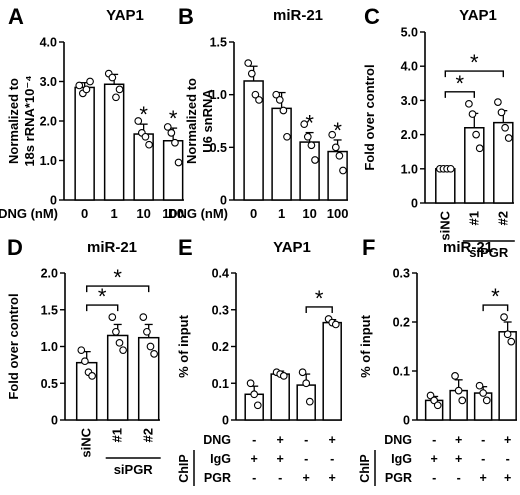 The width and height of the screenshot is (520, 495). What do you see at coordinates (13, 346) in the screenshot?
I see `y-axis-label: Fold over control` at bounding box center [13, 346].